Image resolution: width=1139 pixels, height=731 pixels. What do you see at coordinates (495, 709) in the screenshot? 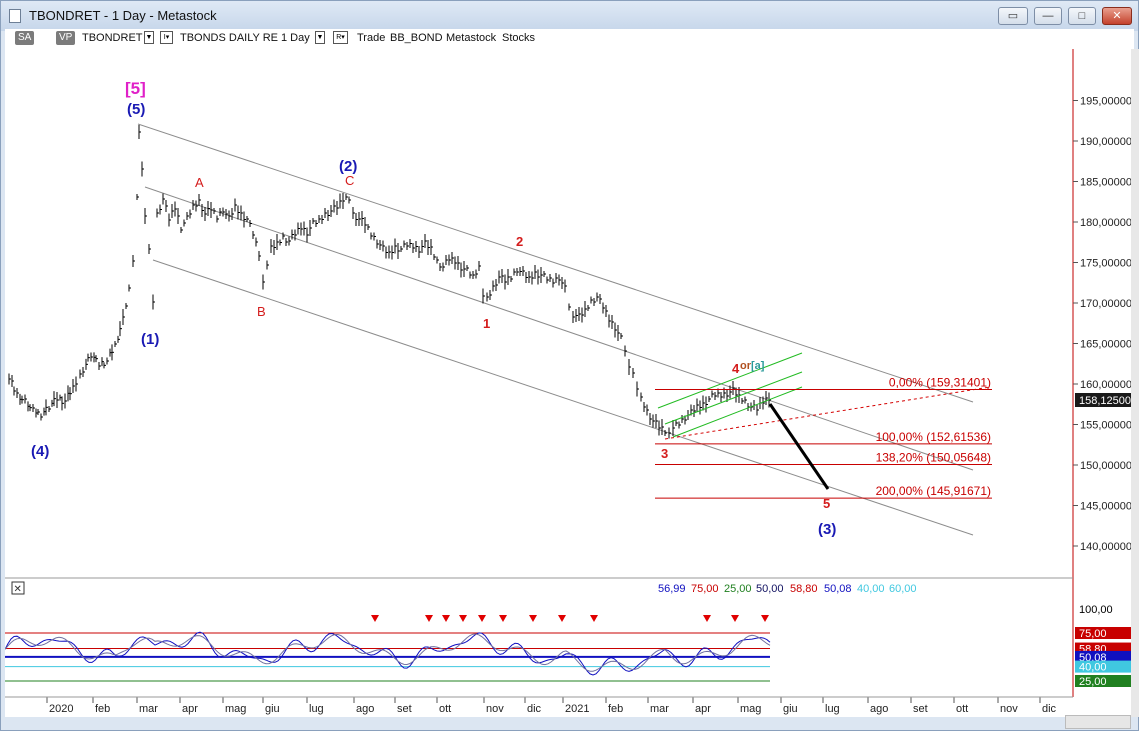
I see `month-label: nov` at bounding box center [495, 709].